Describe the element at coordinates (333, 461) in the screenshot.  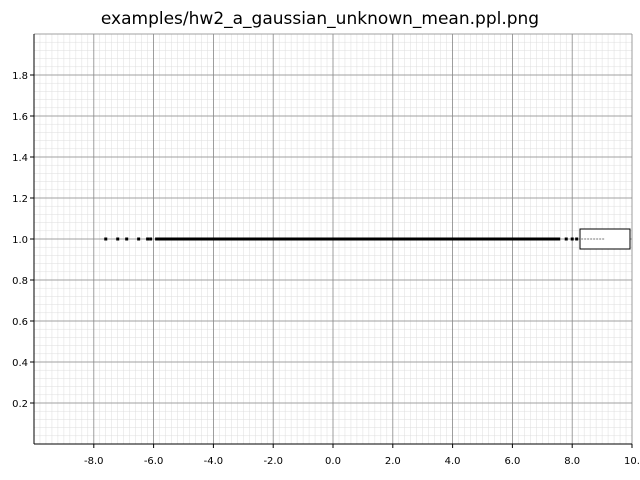
I see `x-tick-label-4: 0.0` at that location.